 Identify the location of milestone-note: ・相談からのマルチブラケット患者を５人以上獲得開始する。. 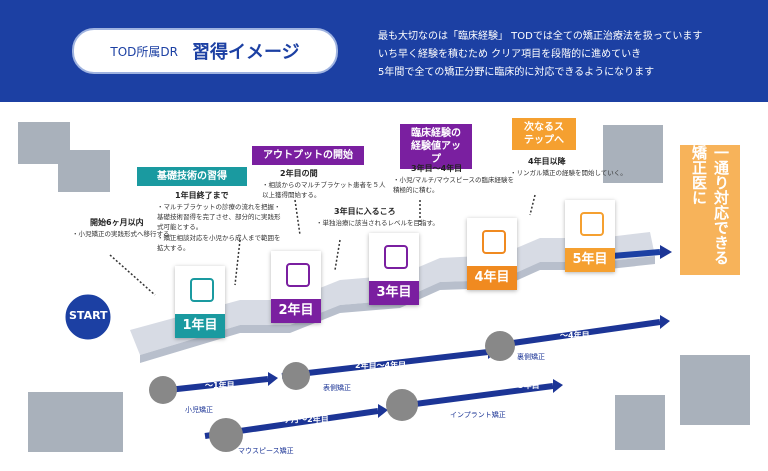
(324, 190).